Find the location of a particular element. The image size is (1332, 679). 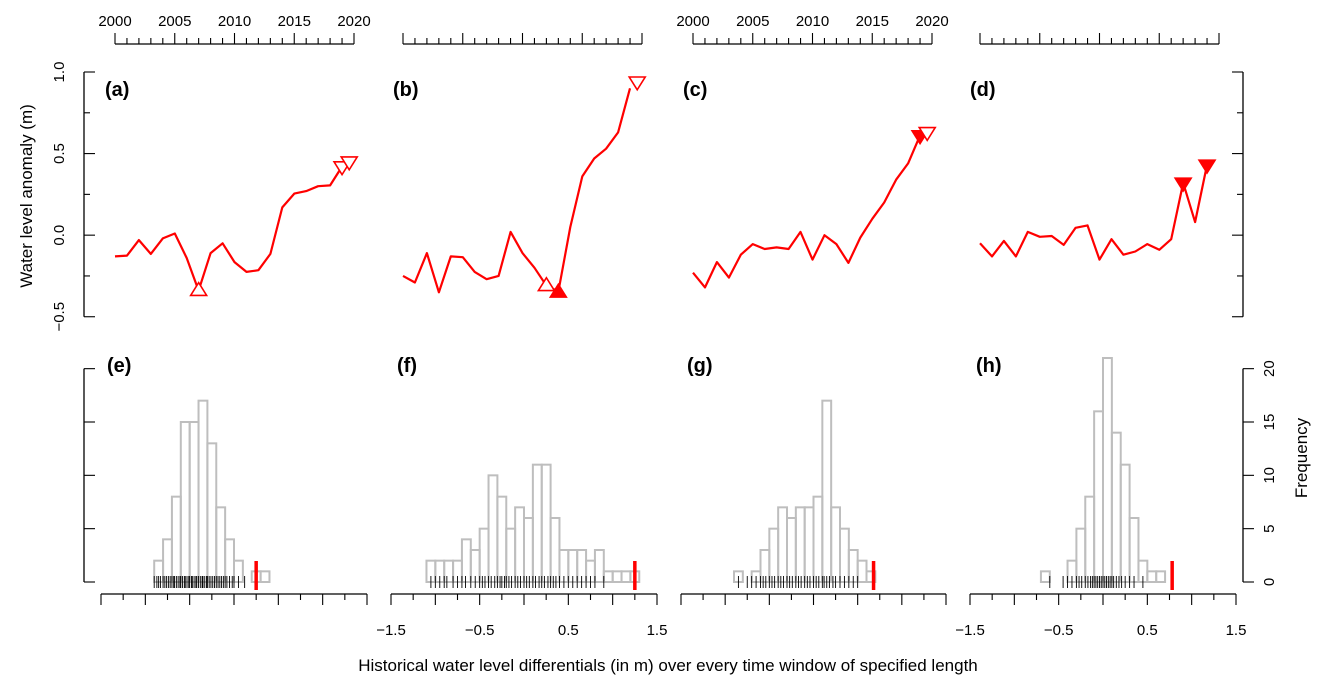

y-tick-label: −0.5 is located at coordinates (59, 317).